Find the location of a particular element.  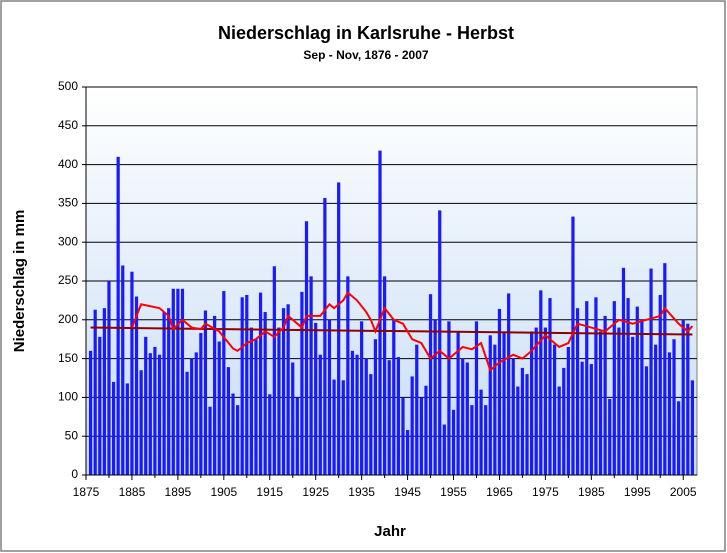

y-tick-label: 300 is located at coordinates (68, 241).